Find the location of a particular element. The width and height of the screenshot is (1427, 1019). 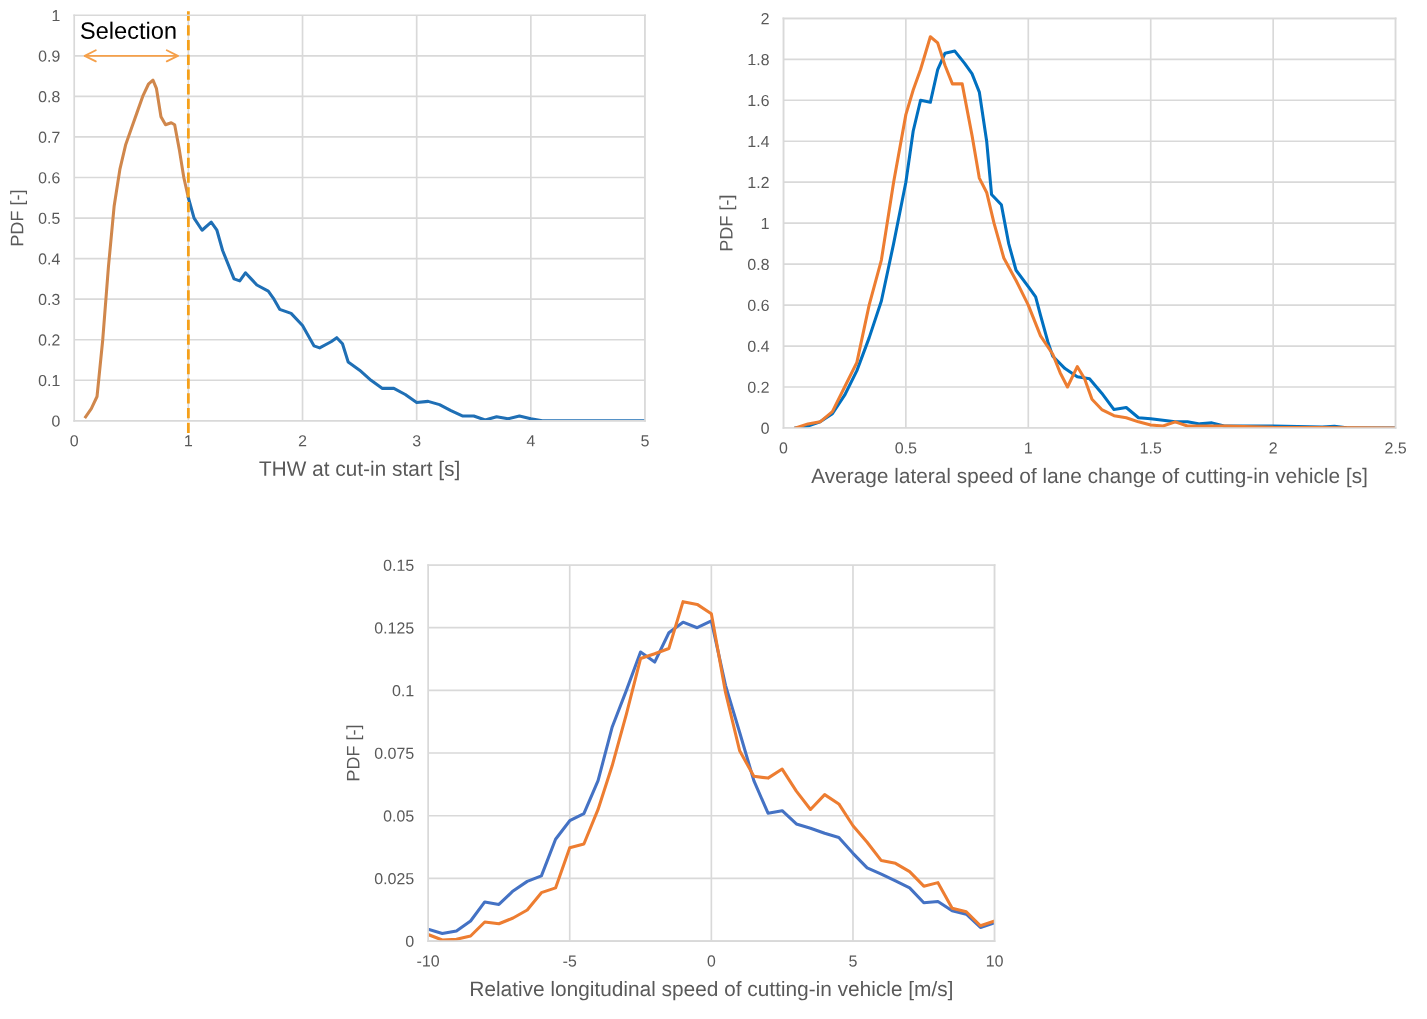

y-tick-label: 0.025 is located at coordinates (394, 879).